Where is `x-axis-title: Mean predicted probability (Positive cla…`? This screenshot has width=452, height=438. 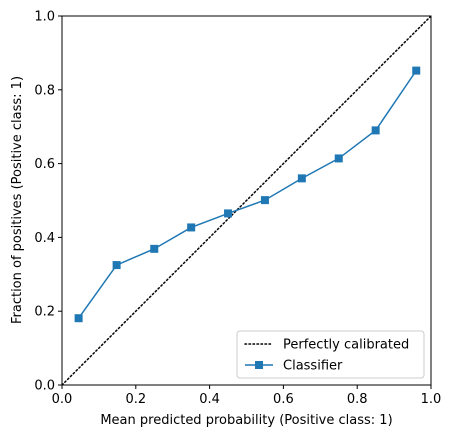
x-axis-title: Mean predicted probability (Positive cla… is located at coordinates (246, 420).